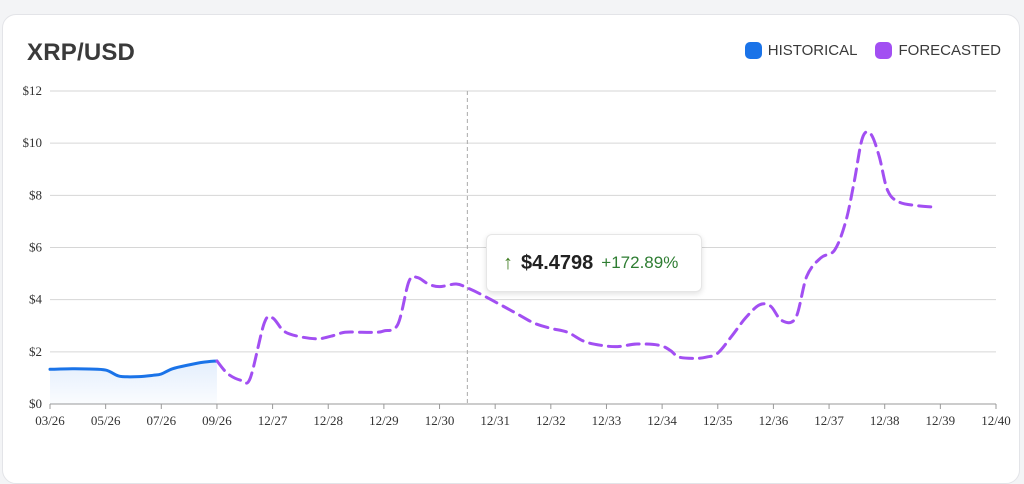 This screenshot has width=1024, height=484. Describe the element at coordinates (36, 299) in the screenshot. I see `y-tick-label: $4` at that location.